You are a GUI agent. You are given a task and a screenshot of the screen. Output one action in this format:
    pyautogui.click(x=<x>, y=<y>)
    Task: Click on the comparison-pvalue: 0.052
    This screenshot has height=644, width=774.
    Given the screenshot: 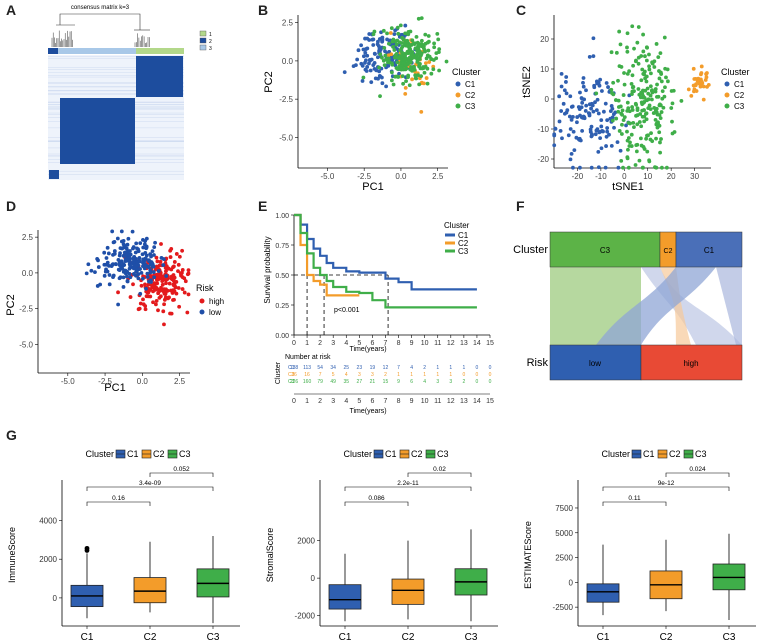 What is the action you would take?
    pyautogui.click(x=181, y=469)
    